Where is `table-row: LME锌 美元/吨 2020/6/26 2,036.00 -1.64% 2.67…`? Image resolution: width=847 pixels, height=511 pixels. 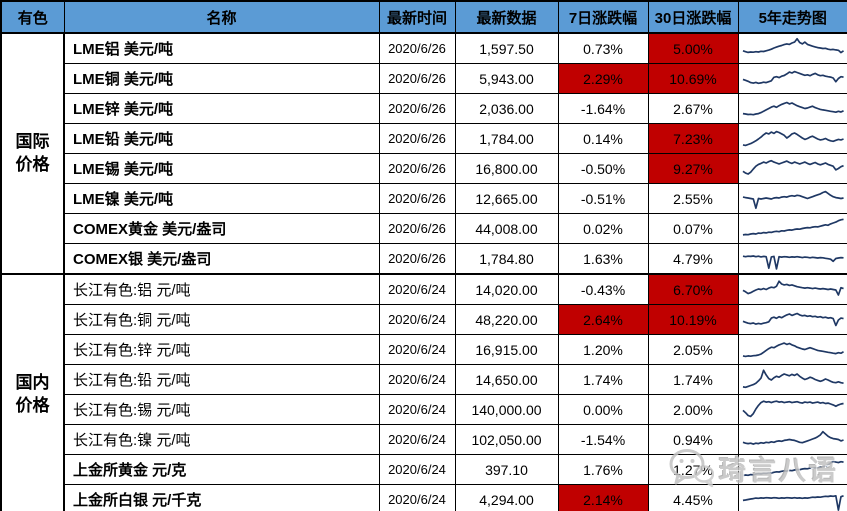
table-row: LME锌 美元/吨 2020/6/26 2,036.00 -1.64% 2.67… is located at coordinates (424, 108).